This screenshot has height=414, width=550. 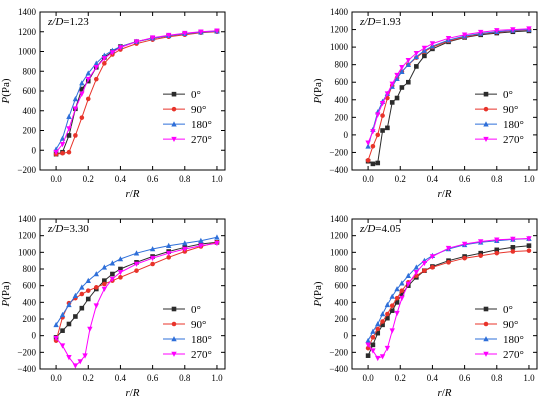 What do you see at coordinates (27, 236) in the screenshot?
I see `y-tick-label: 1200` at bounding box center [27, 236].